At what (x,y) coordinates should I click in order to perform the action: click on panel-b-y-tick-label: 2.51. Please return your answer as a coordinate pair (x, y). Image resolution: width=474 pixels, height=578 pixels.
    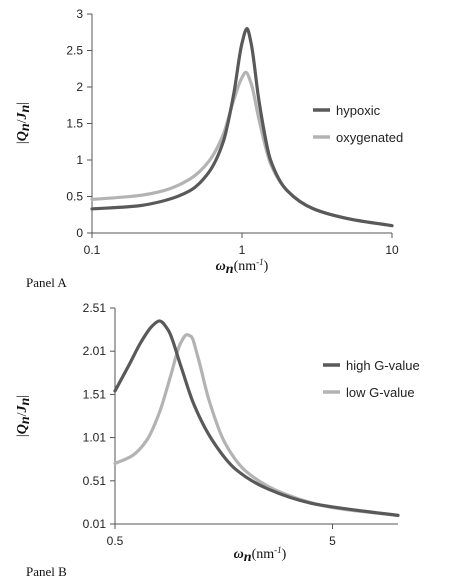
    Looking at the image, I should click on (95, 308).